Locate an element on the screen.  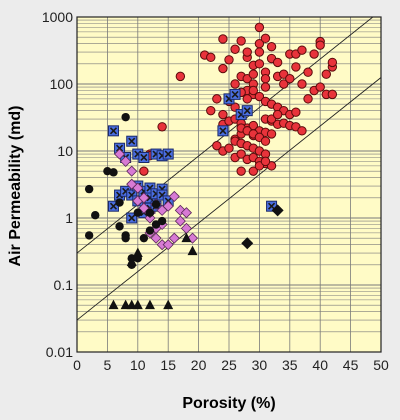
x-tick-label: 35 is located at coordinates (290, 365).